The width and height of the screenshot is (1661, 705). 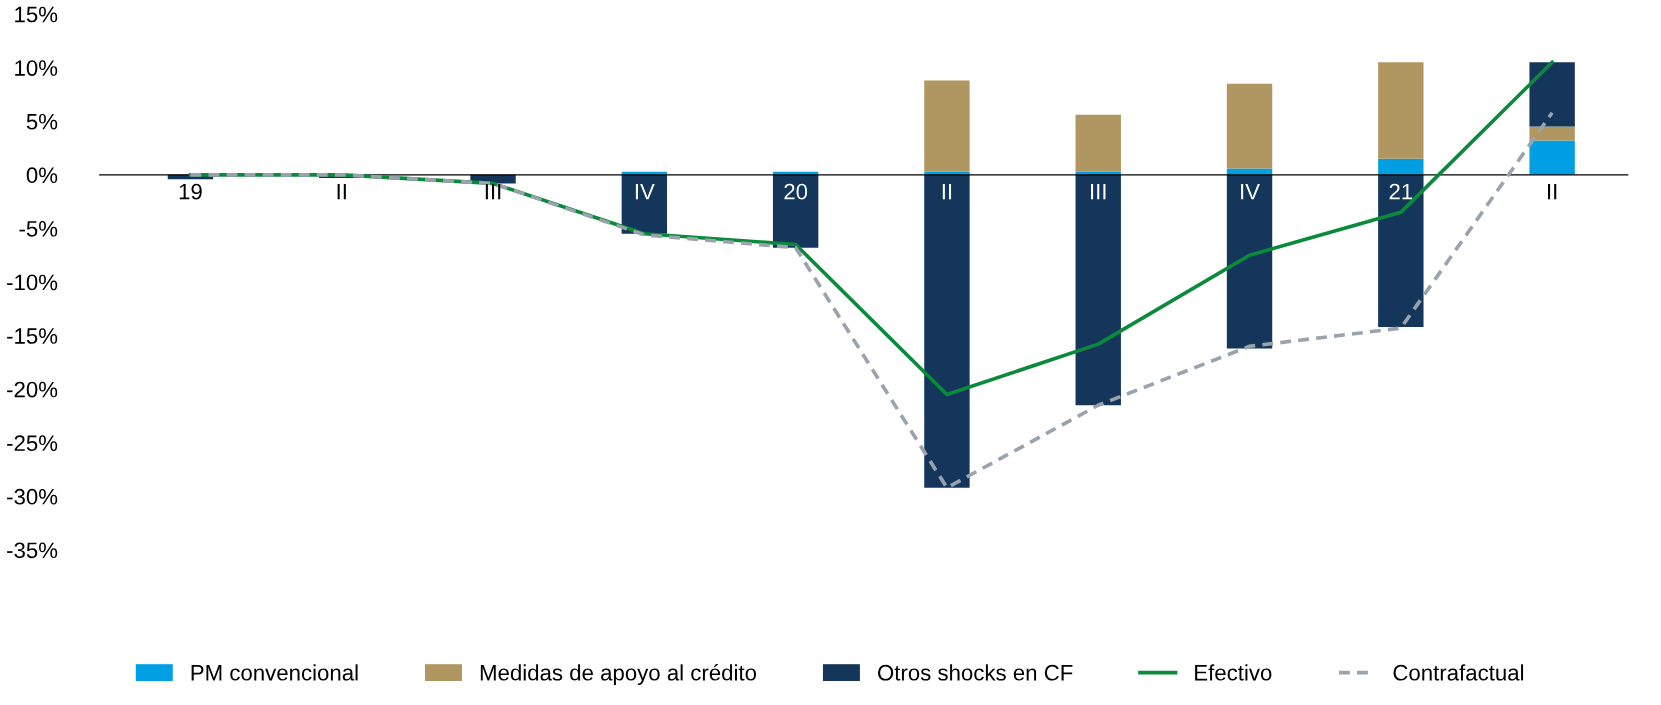 I want to click on y-tick-label: -15%, so click(x=32, y=336).